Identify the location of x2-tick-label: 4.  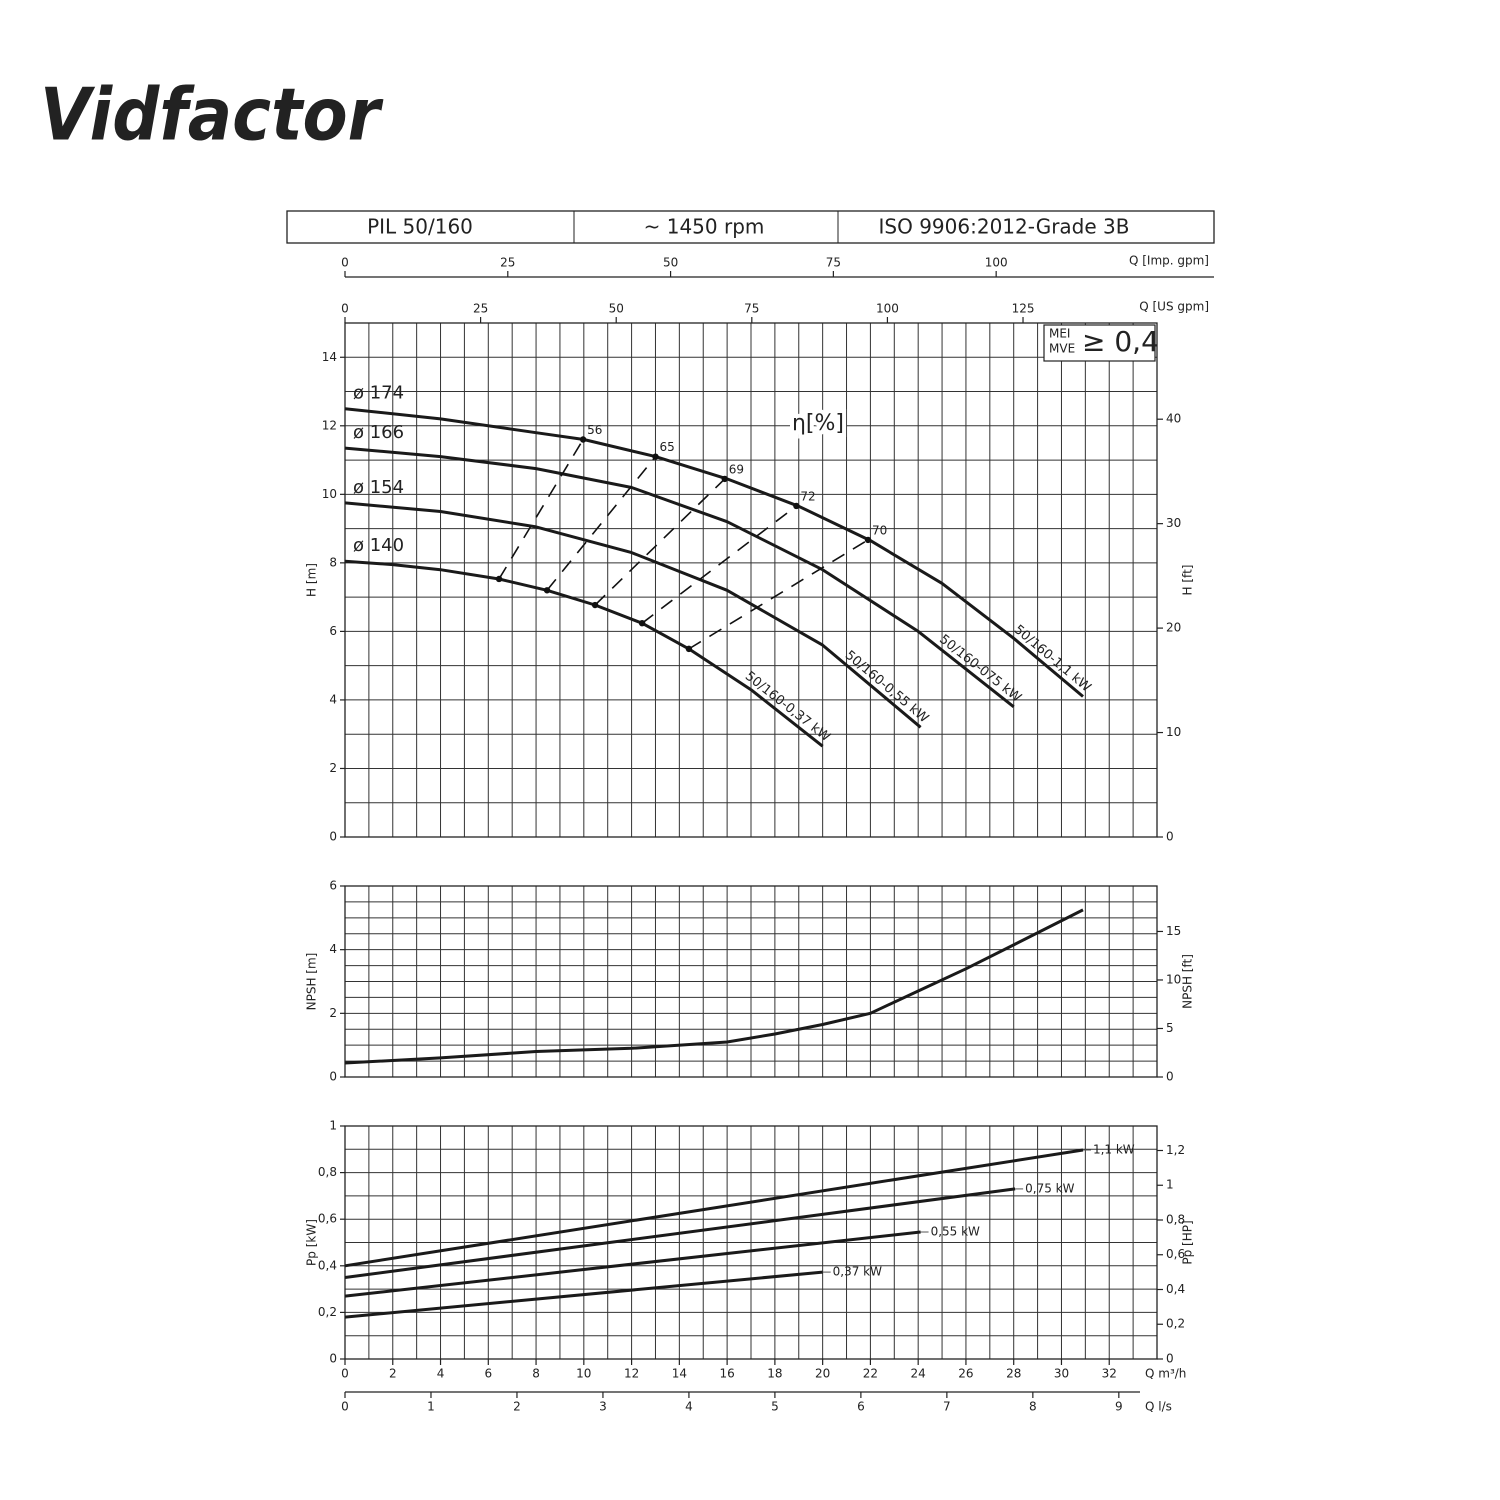
(689, 1407).